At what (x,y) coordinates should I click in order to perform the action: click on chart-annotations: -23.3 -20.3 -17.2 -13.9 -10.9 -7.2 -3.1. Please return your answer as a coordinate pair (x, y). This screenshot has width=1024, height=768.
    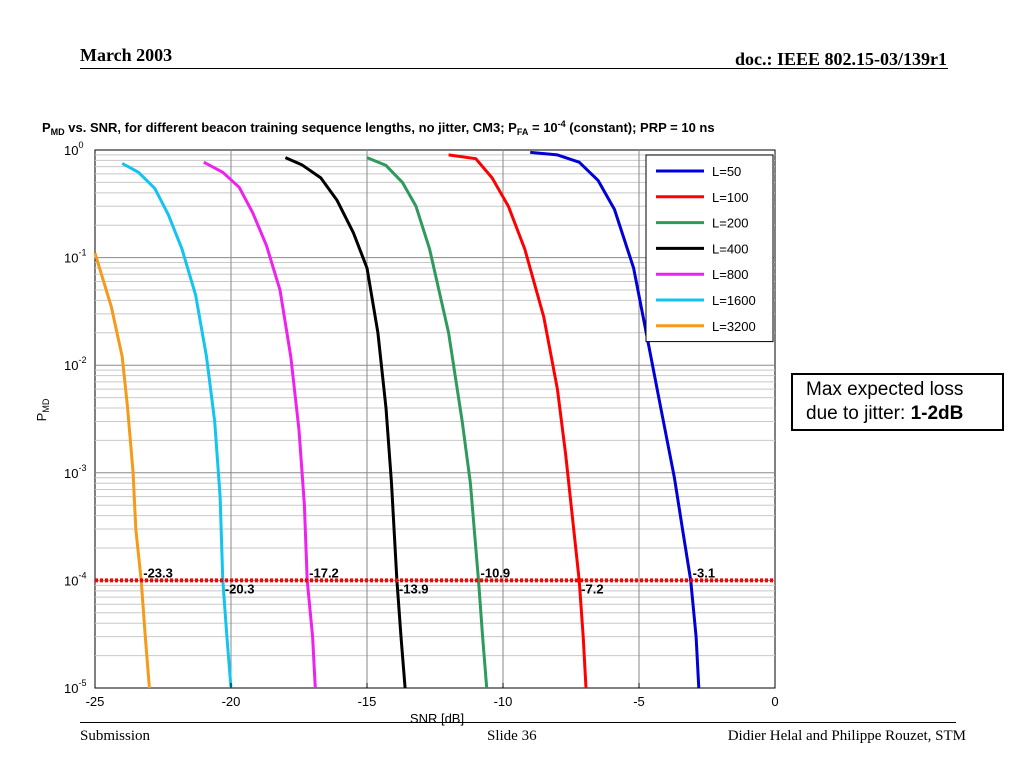
    Looking at the image, I should click on (429, 580).